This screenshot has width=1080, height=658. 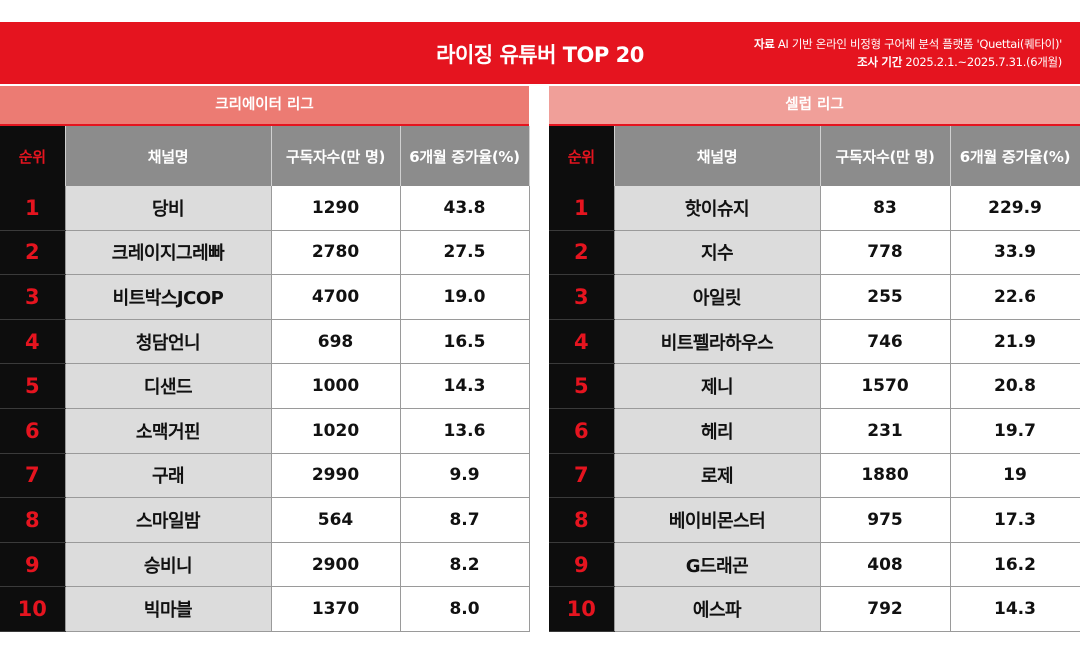 I want to click on table-row: 6 헤리 231 19.7, so click(x=814, y=431).